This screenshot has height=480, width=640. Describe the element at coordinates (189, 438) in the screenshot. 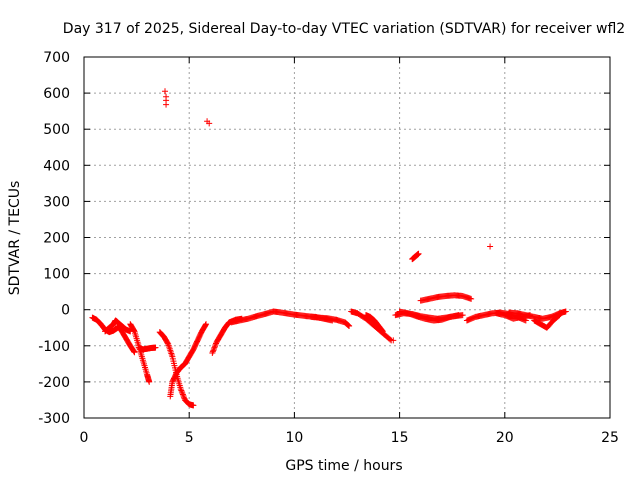

I see `x-tick-label: 5` at that location.